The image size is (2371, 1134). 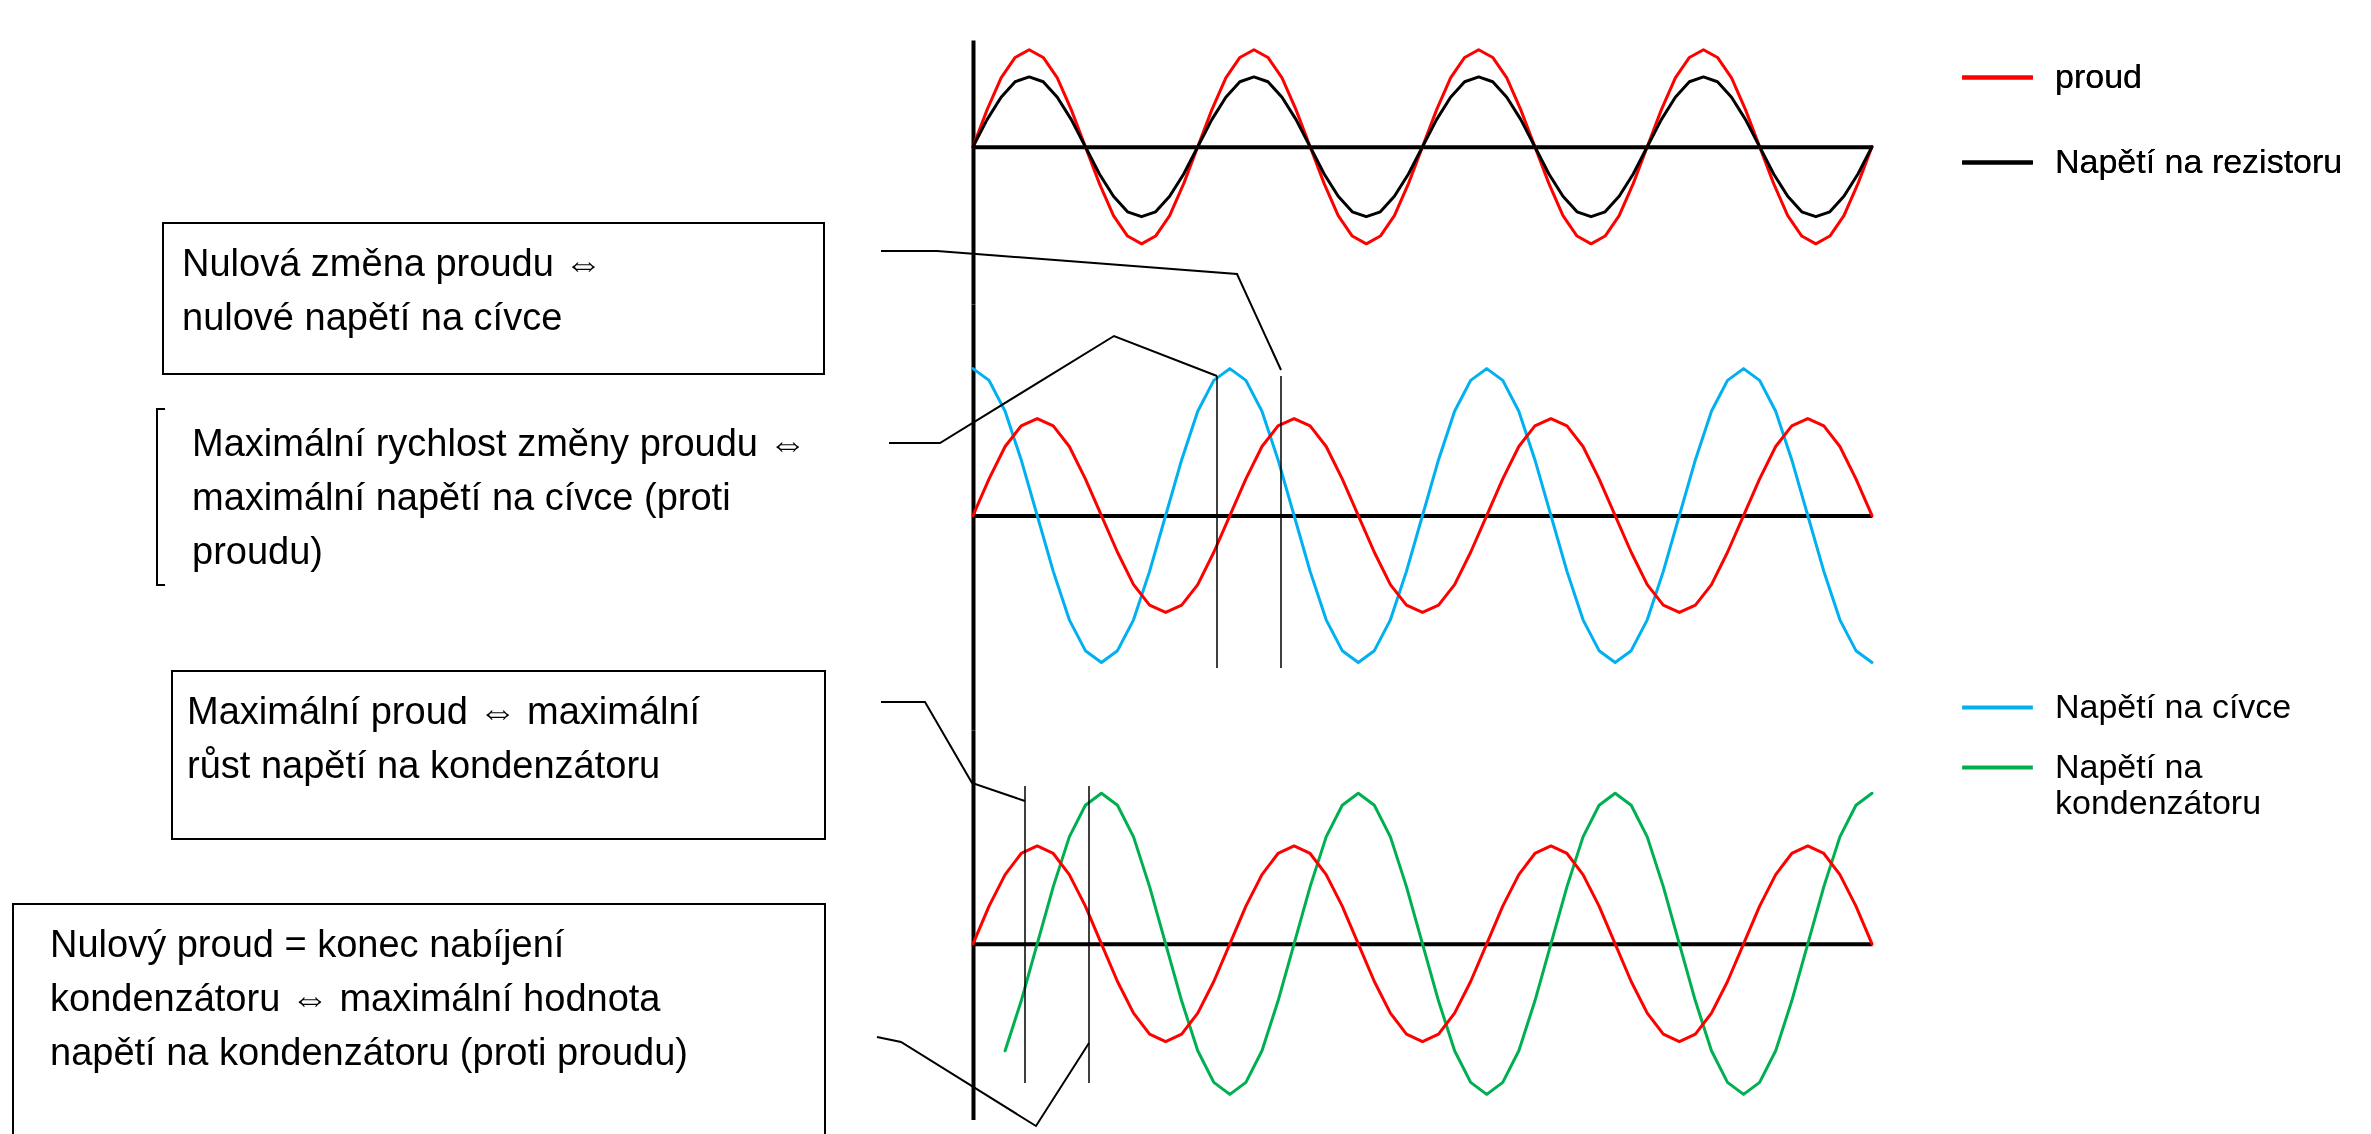 I want to click on legend-label: proud, so click(x=2098, y=75).